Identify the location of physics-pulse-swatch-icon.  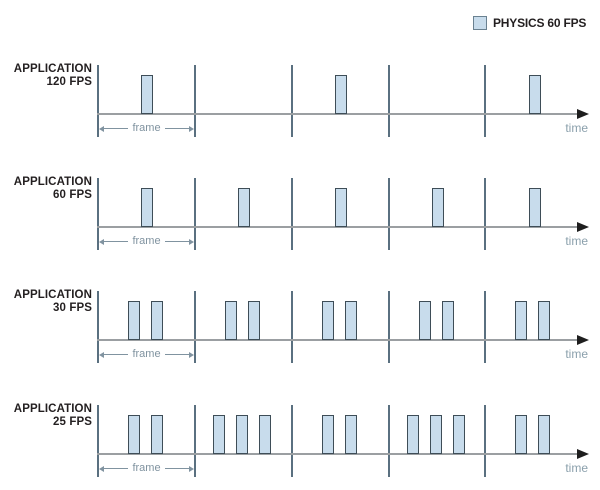
(480, 23).